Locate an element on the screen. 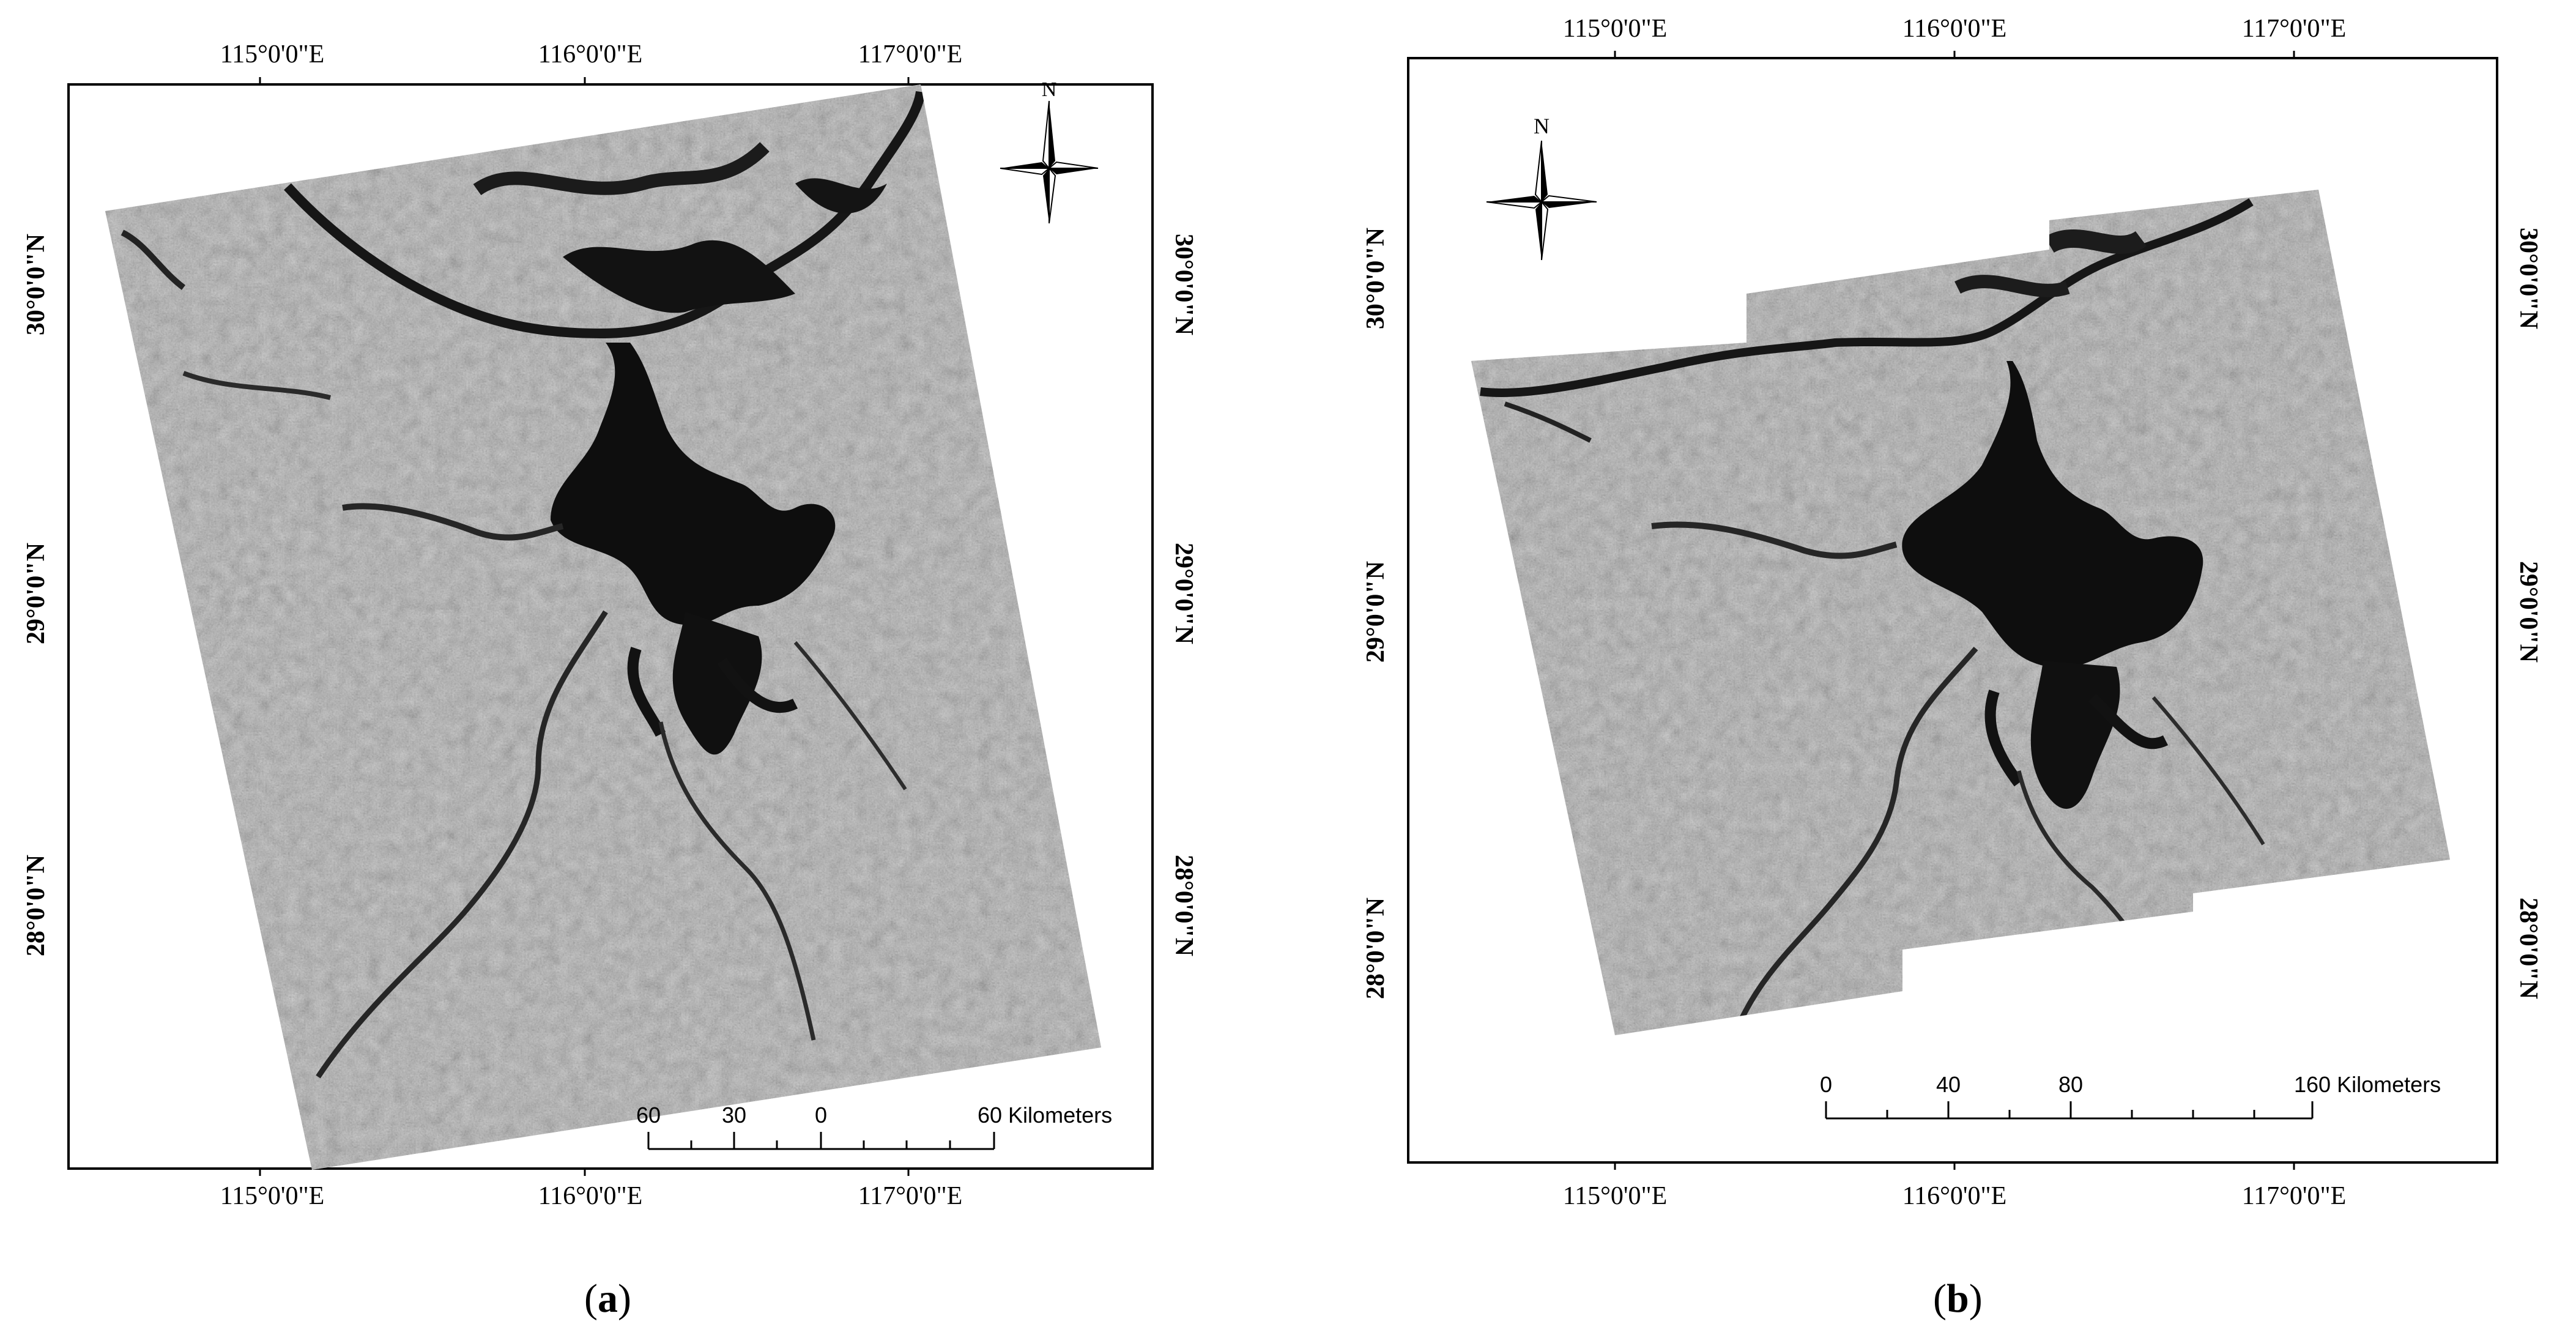 Image resolution: width=2576 pixels, height=1335 pixels. scale-tick-a-3: 60 Kilometers is located at coordinates (1045, 1115).